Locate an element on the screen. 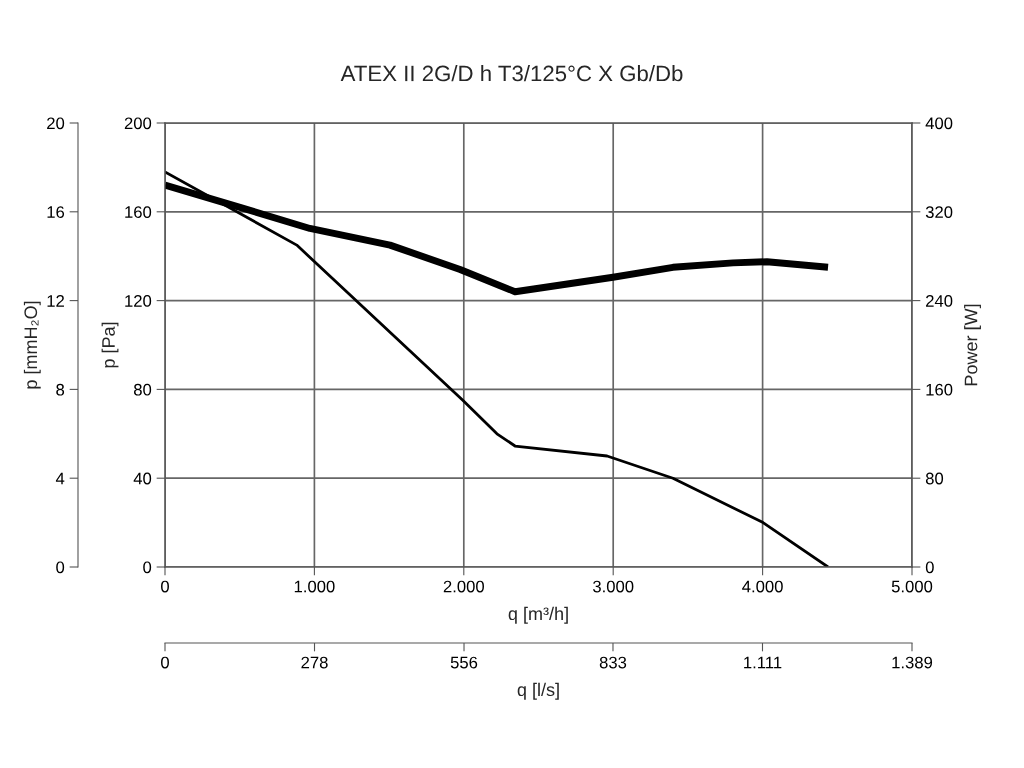  y-tick-label: 160 is located at coordinates (138, 212).